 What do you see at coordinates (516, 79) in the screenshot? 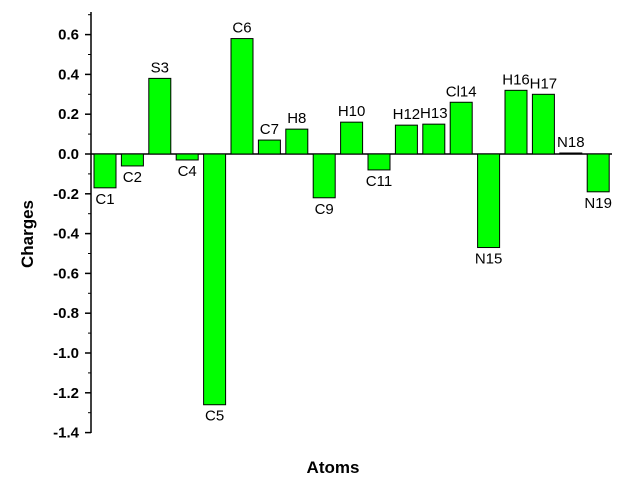
I see `bar-label-h16: H16` at bounding box center [516, 79].